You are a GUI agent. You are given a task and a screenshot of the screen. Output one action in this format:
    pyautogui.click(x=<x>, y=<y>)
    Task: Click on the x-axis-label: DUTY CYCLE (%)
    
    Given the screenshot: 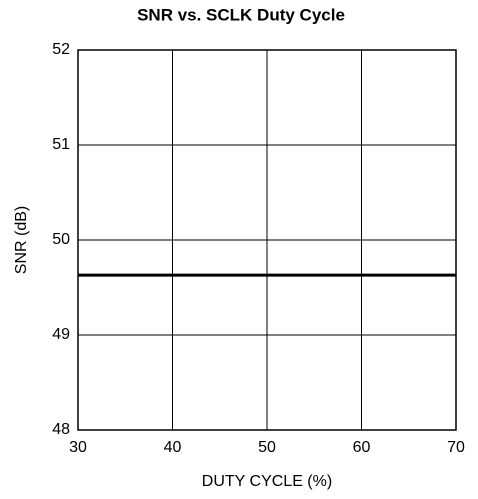 What is the action you would take?
    pyautogui.click(x=267, y=481)
    